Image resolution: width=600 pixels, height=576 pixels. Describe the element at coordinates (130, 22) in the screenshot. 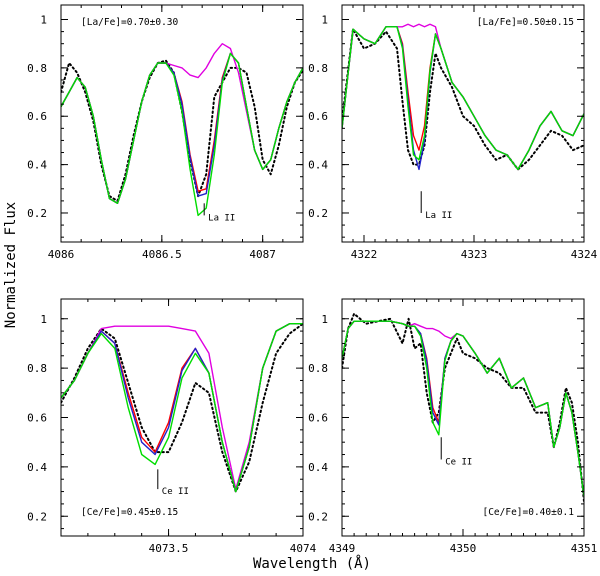

I see `abundance-annotation: [La/Fe]=0.70±0.30` at that location.